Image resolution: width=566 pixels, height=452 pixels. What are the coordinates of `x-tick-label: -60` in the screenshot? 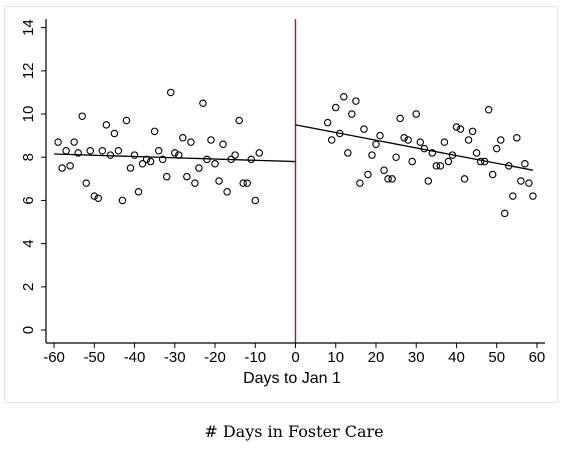 It's located at (54, 357).